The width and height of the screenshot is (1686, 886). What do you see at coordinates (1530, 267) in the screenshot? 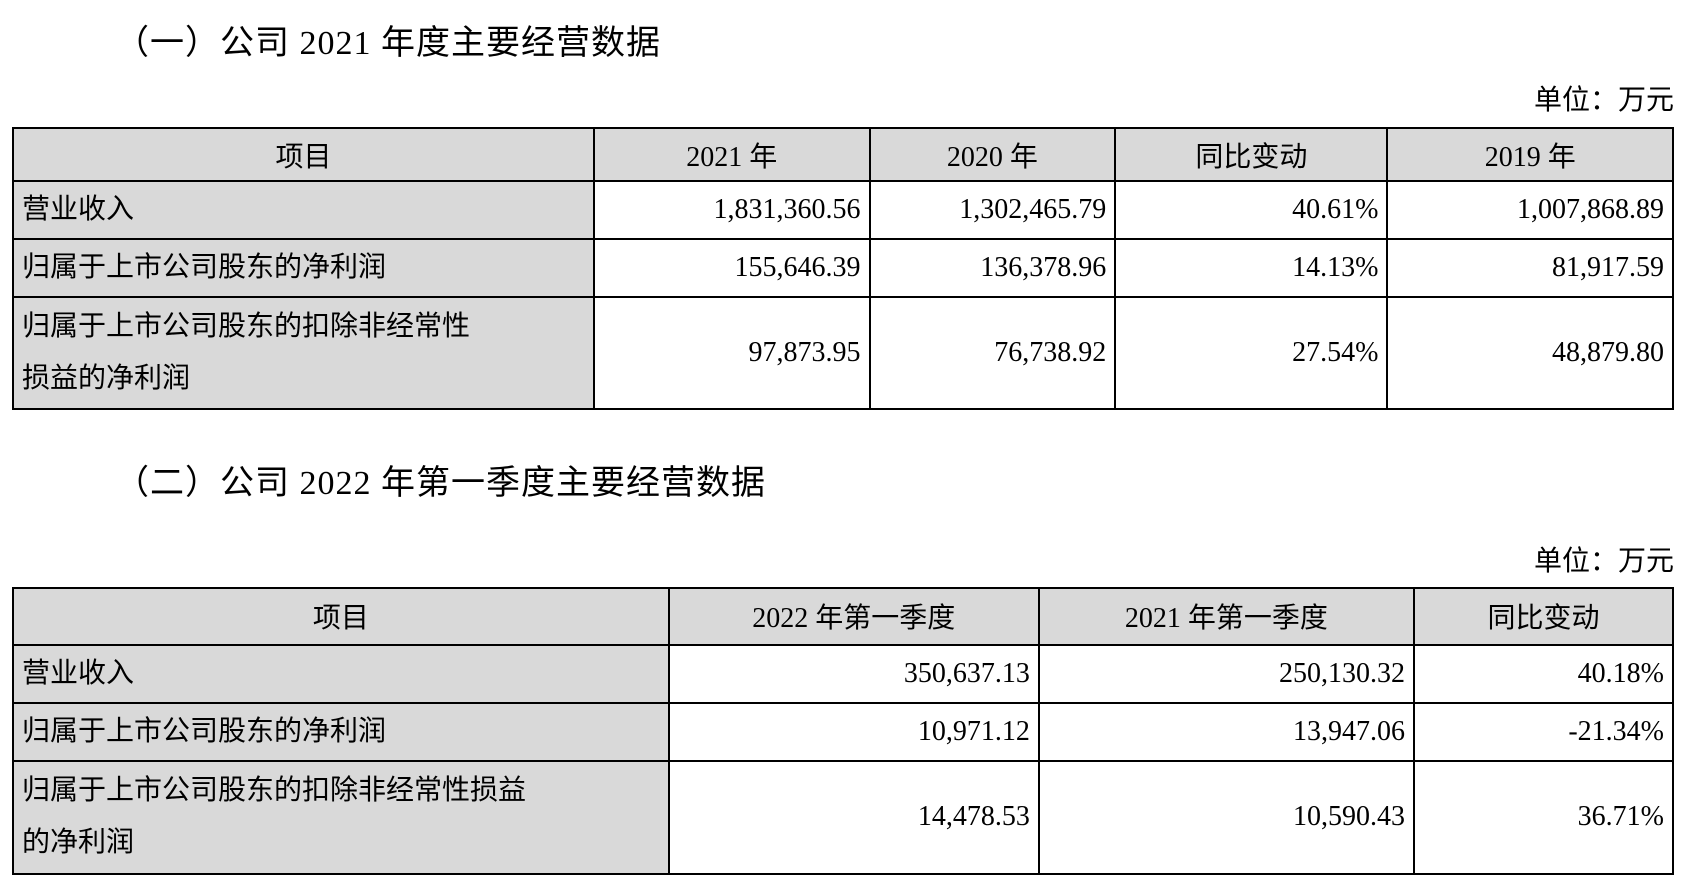
I see `value-cell: 81,917.59` at bounding box center [1530, 267].